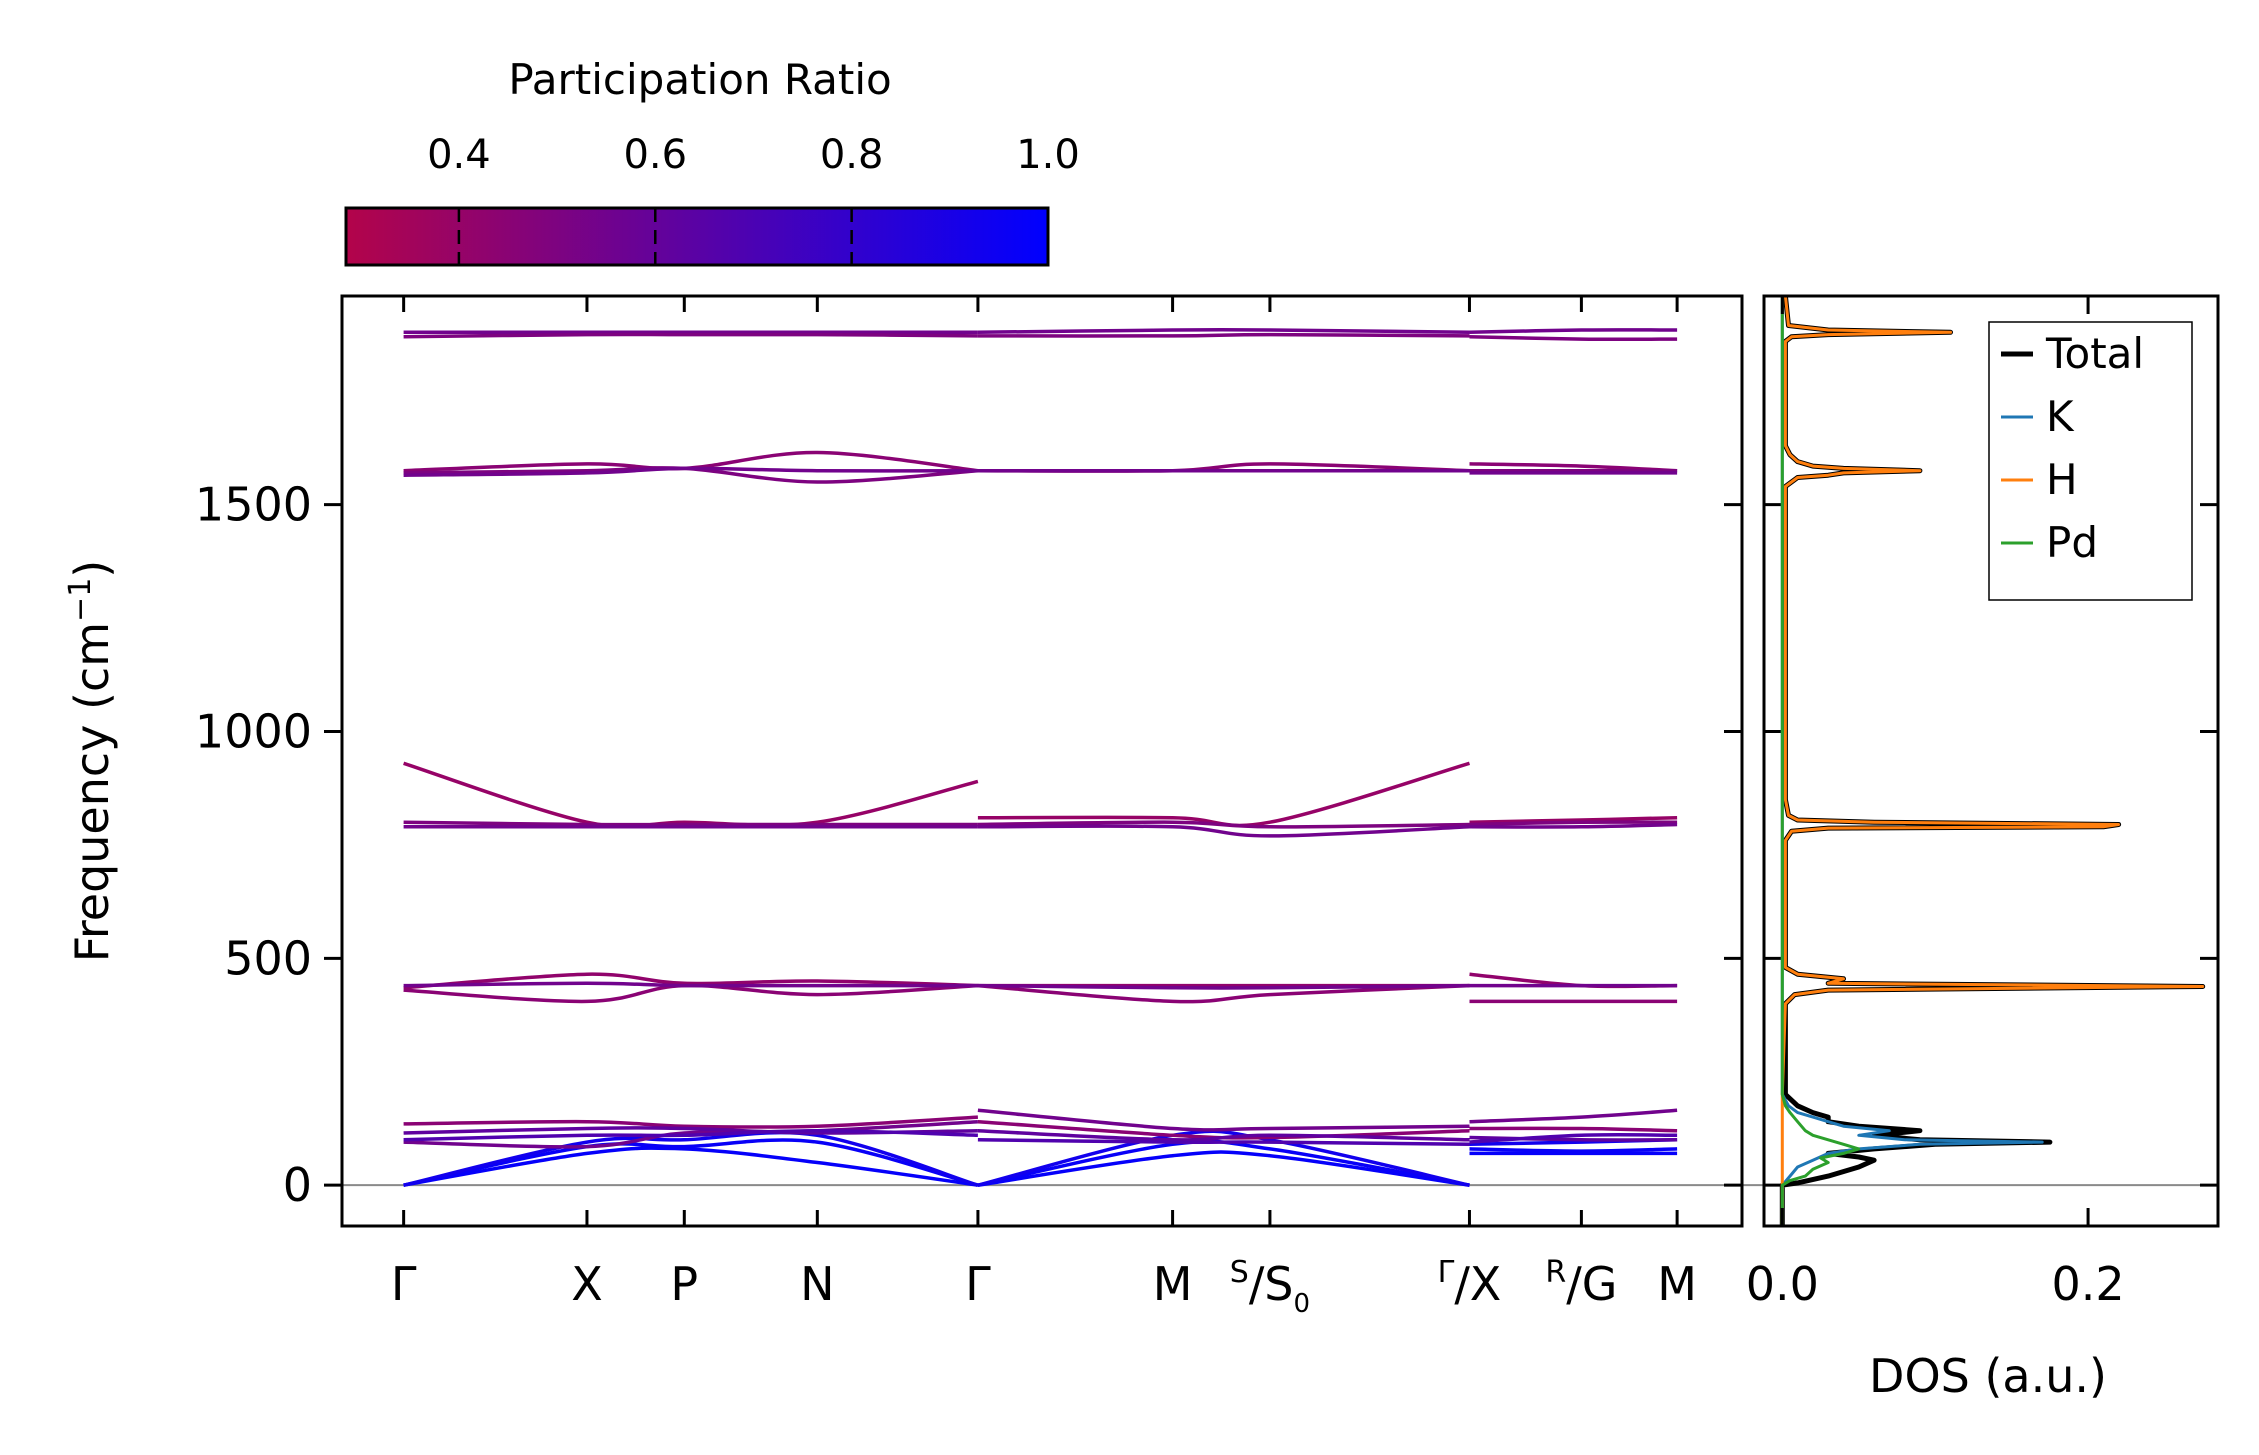  I want to click on legend-box, so click(2090, 461).